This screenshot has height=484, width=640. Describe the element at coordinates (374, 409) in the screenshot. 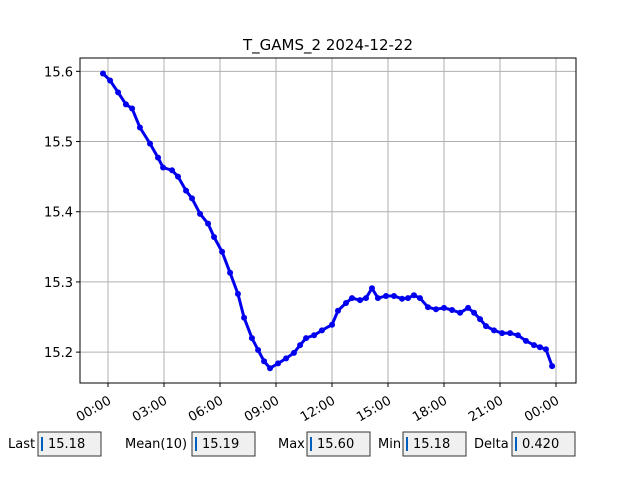

I see `x-tick-label: 15:00` at that location.